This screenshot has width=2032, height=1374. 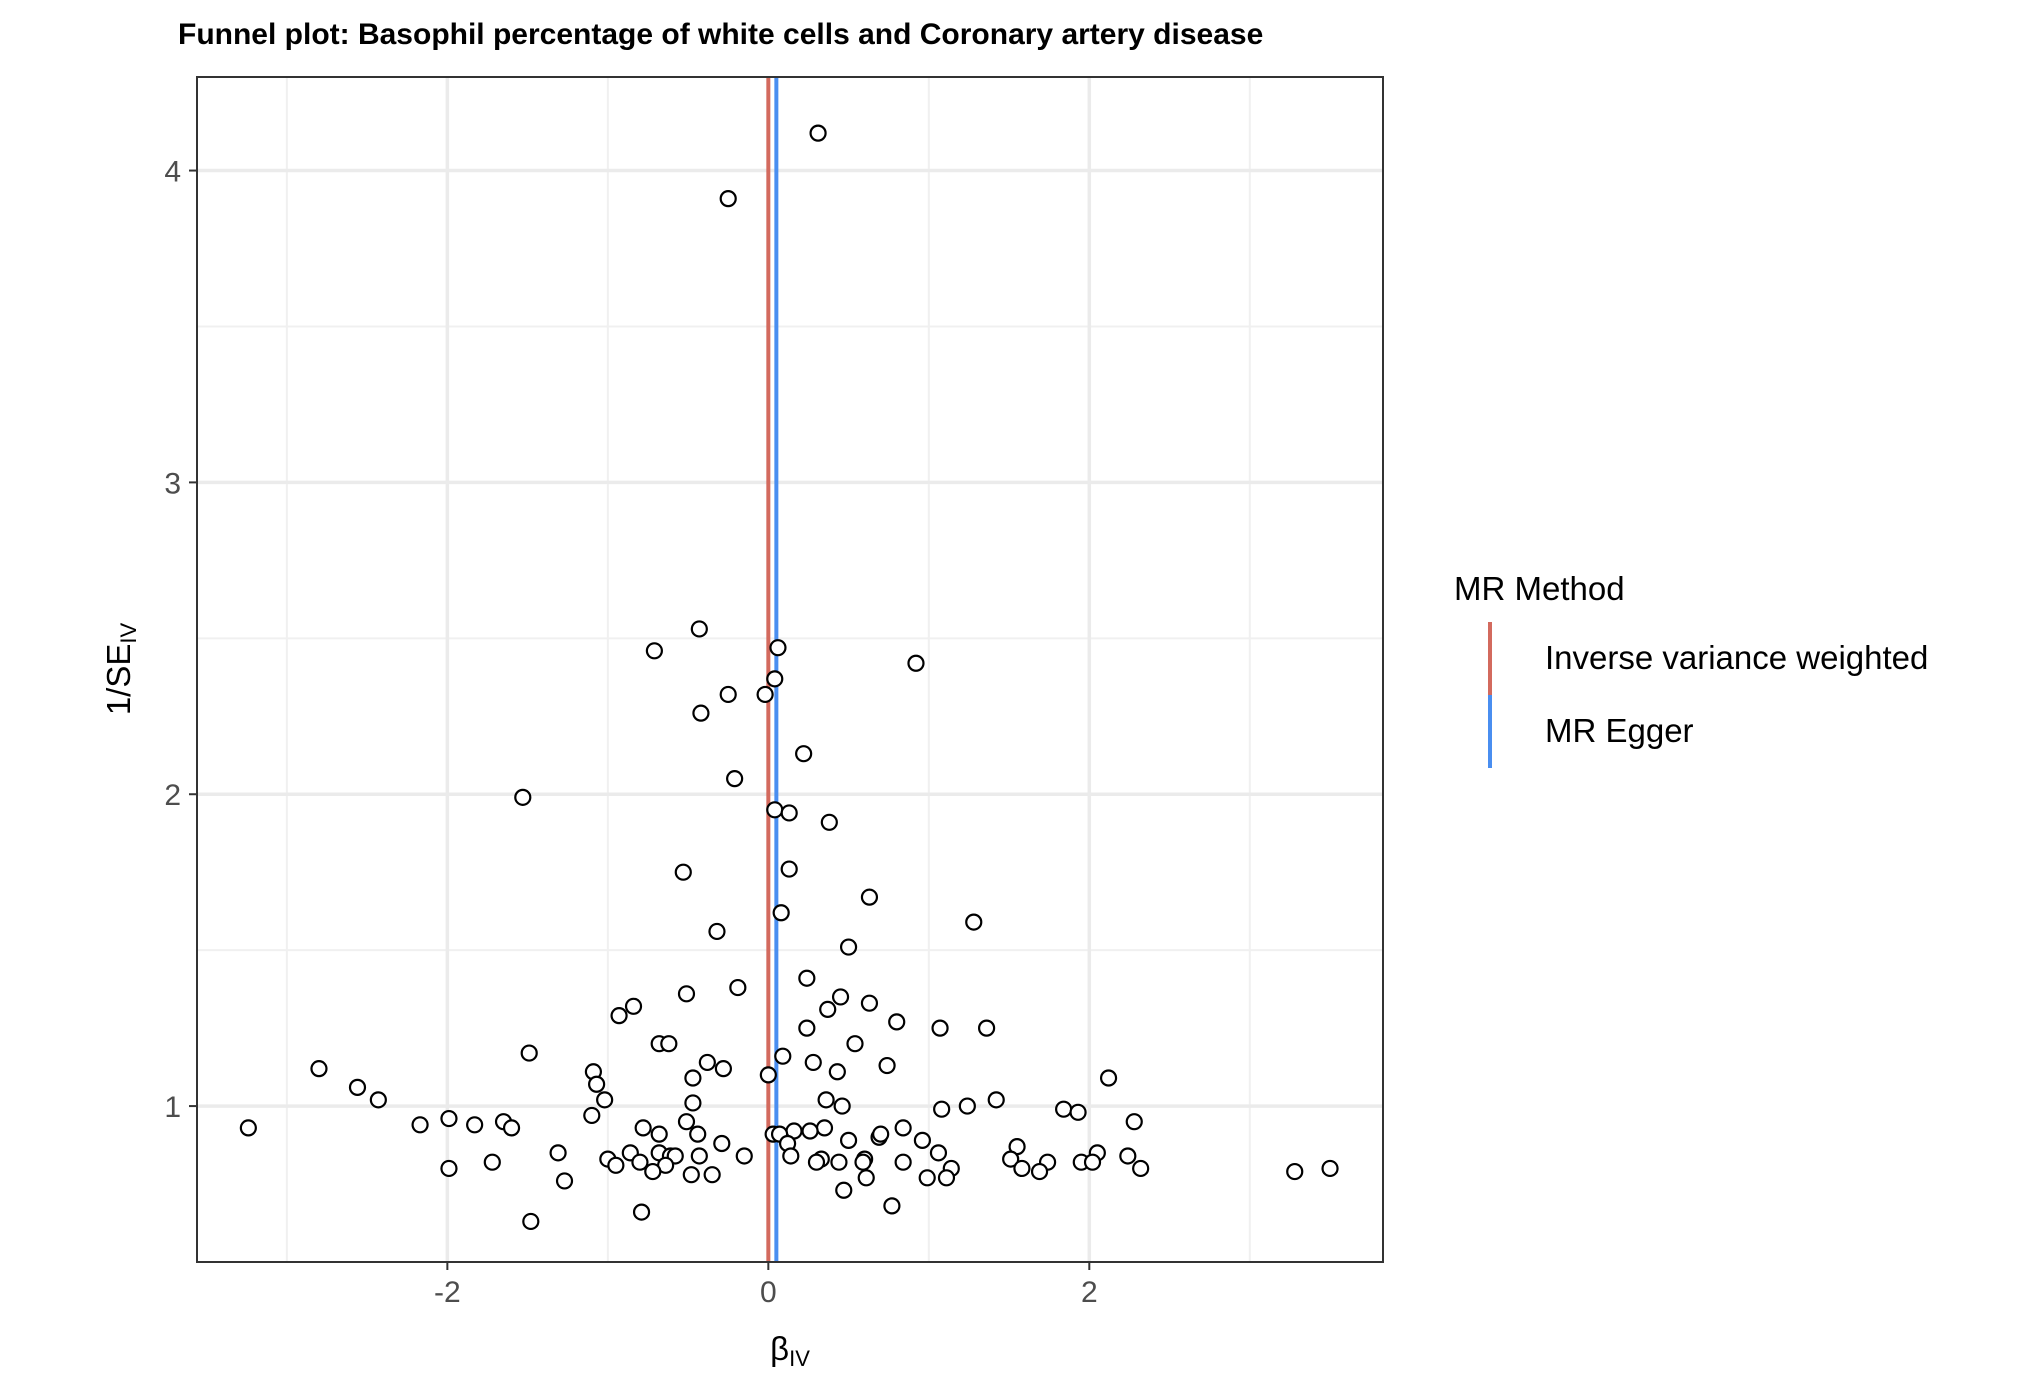 What do you see at coordinates (172, 483) in the screenshot?
I see `y-tick-label: 3` at bounding box center [172, 483].